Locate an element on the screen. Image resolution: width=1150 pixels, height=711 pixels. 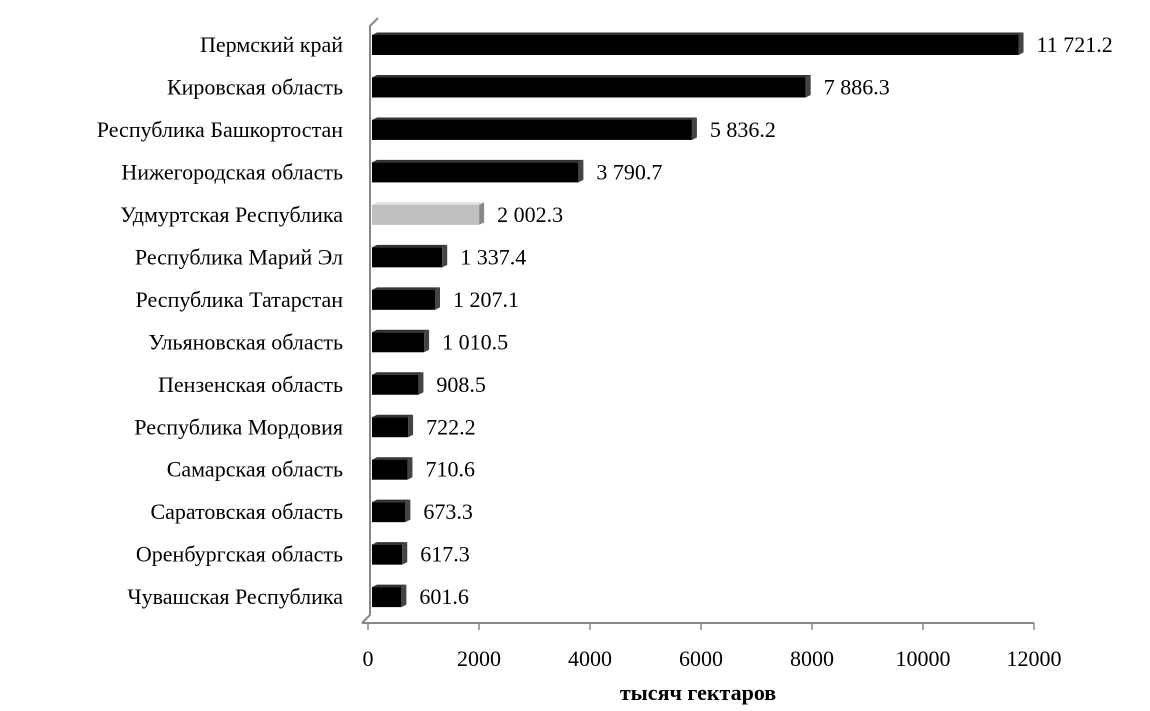
y-tick-label: Республика Башкортостан is located at coordinates (220, 129).